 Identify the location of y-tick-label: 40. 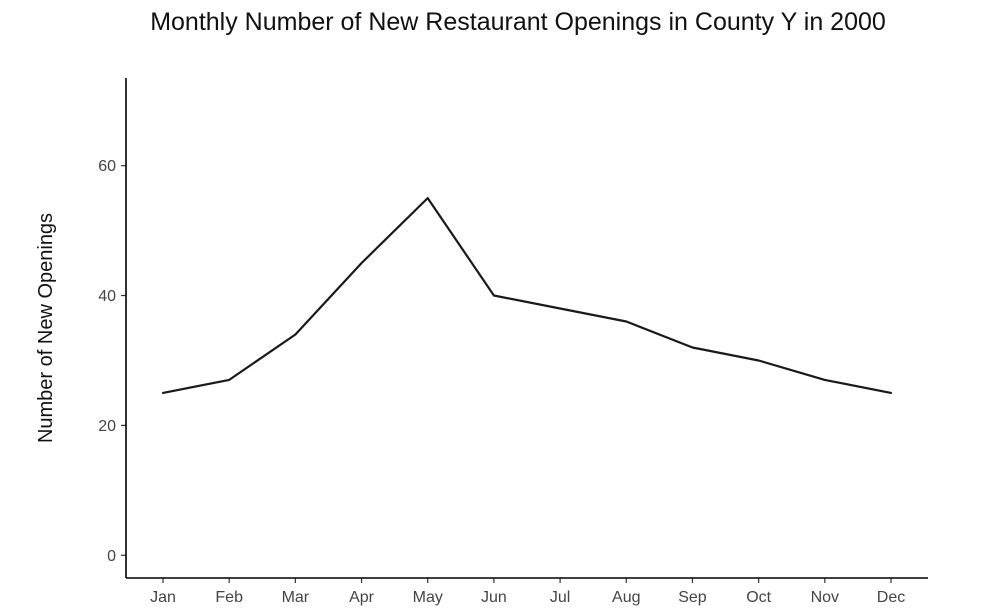
(107, 296).